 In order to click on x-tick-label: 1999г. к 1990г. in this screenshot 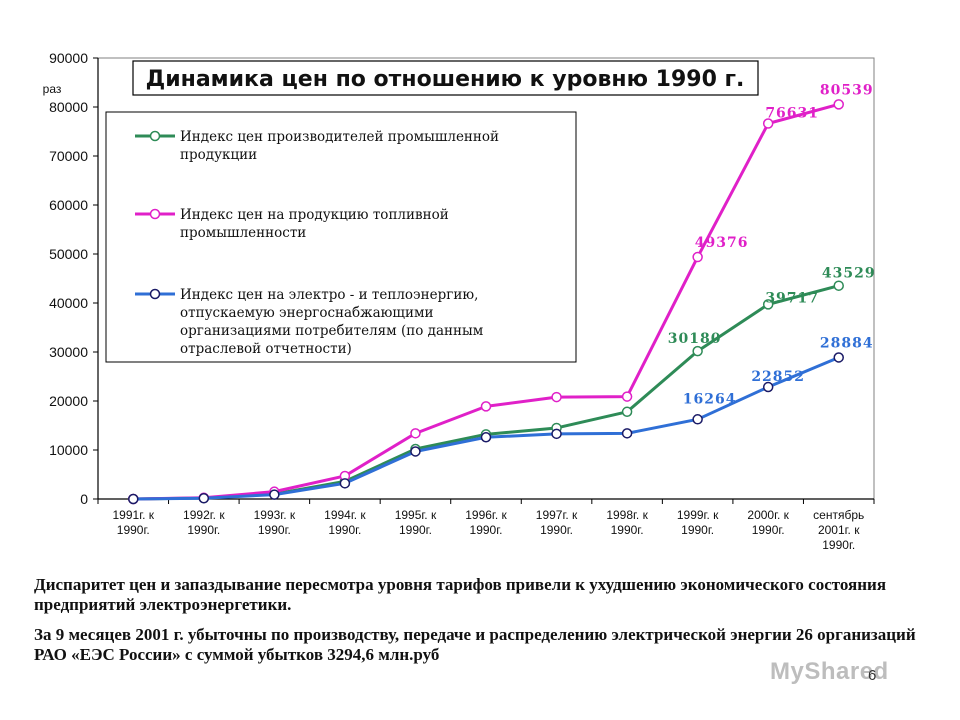, I will do `click(698, 522)`.